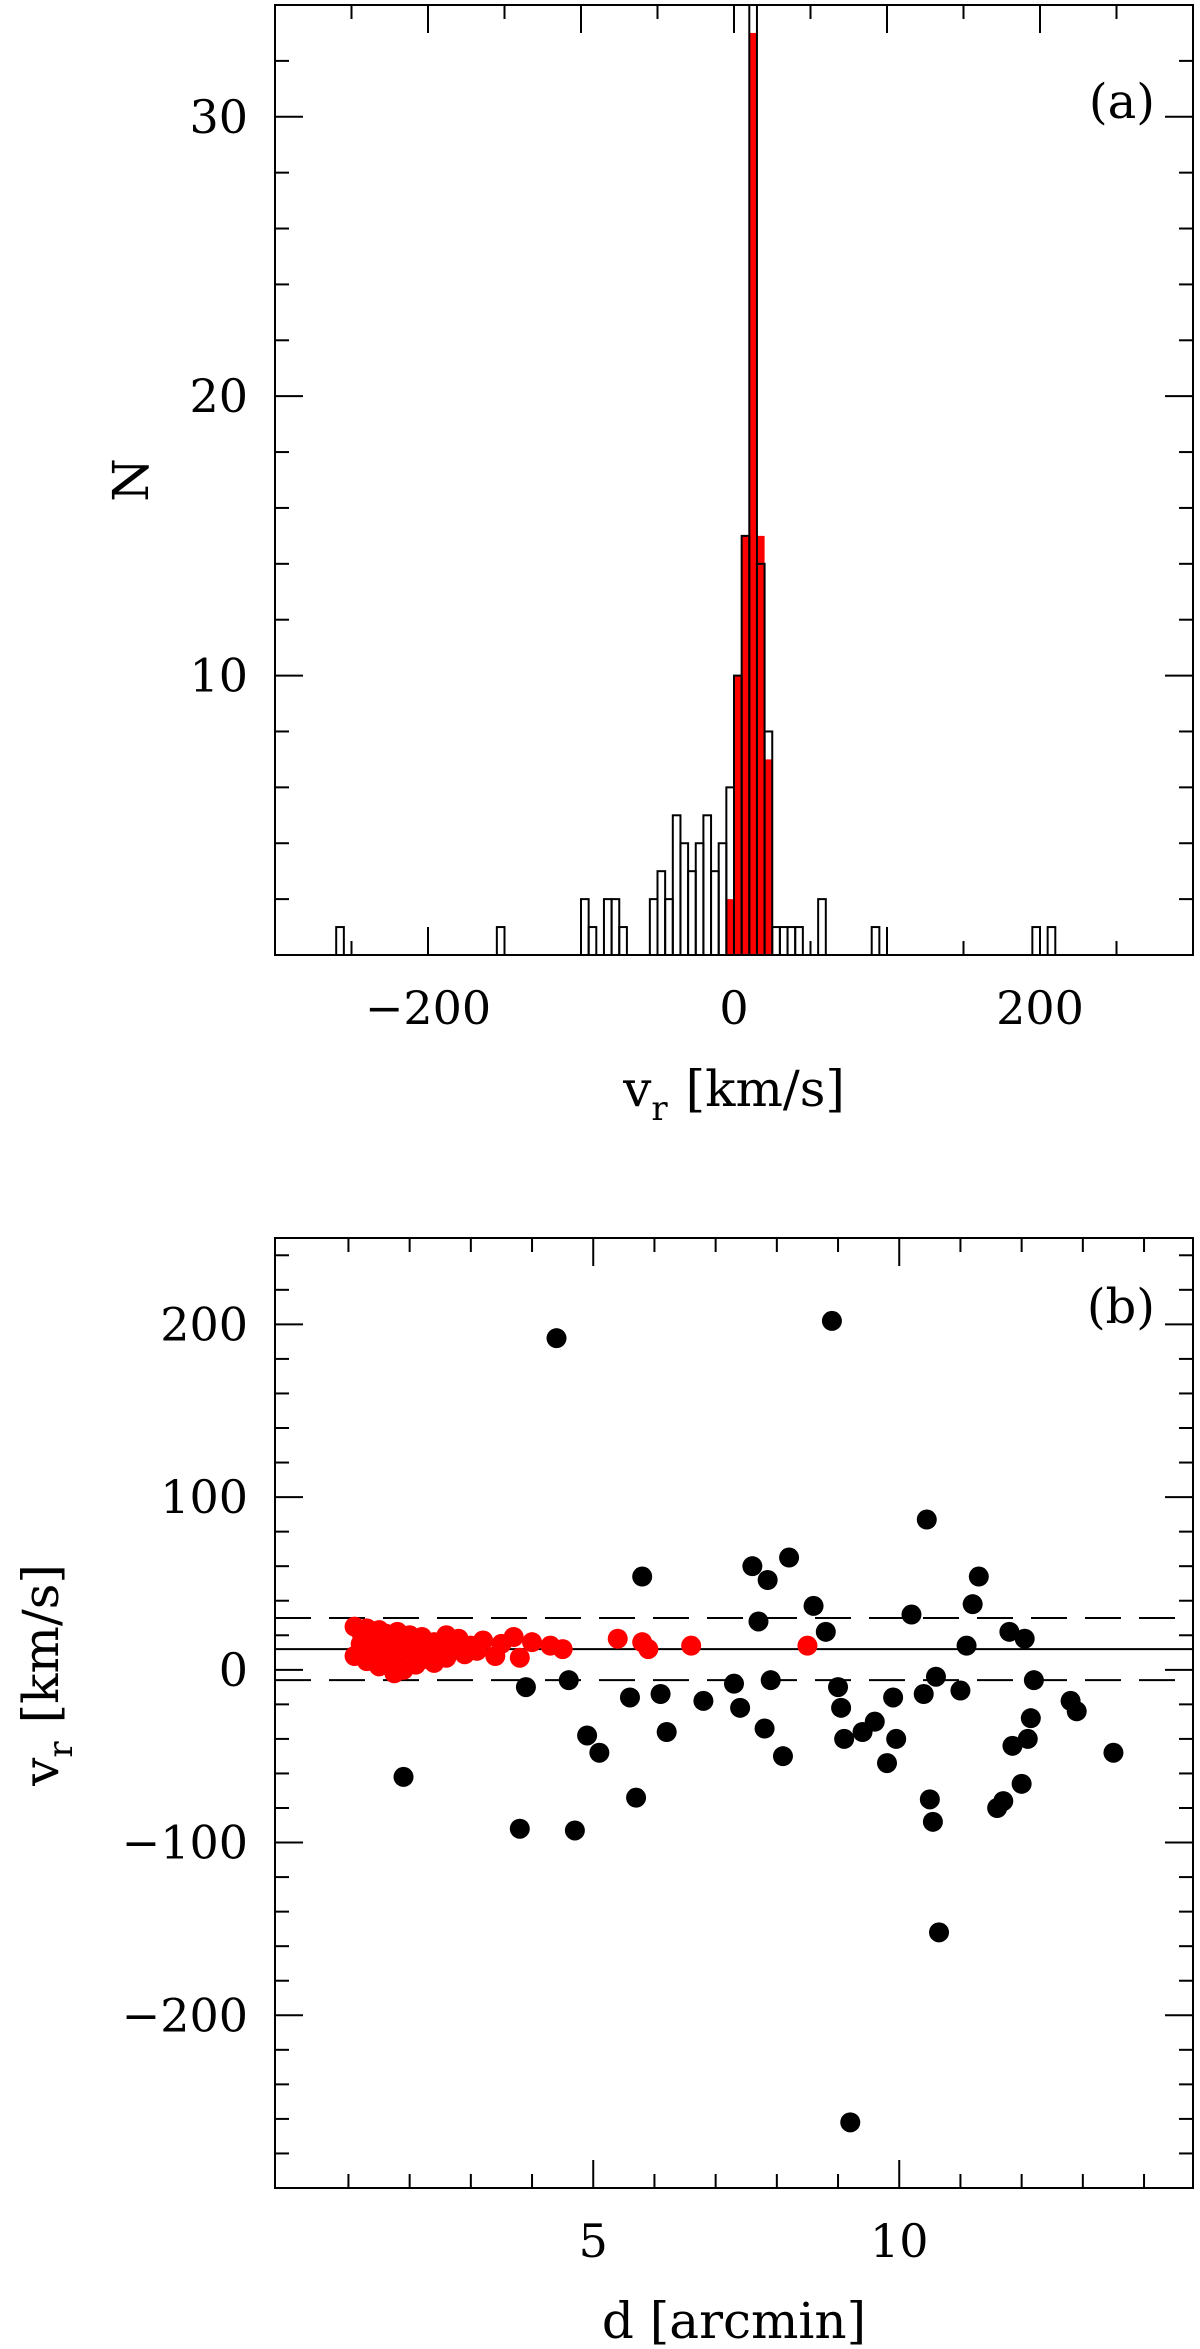  What do you see at coordinates (61, 1749) in the screenshot?
I see `panel-b-y-axis-title-sub: r` at bounding box center [61, 1749].